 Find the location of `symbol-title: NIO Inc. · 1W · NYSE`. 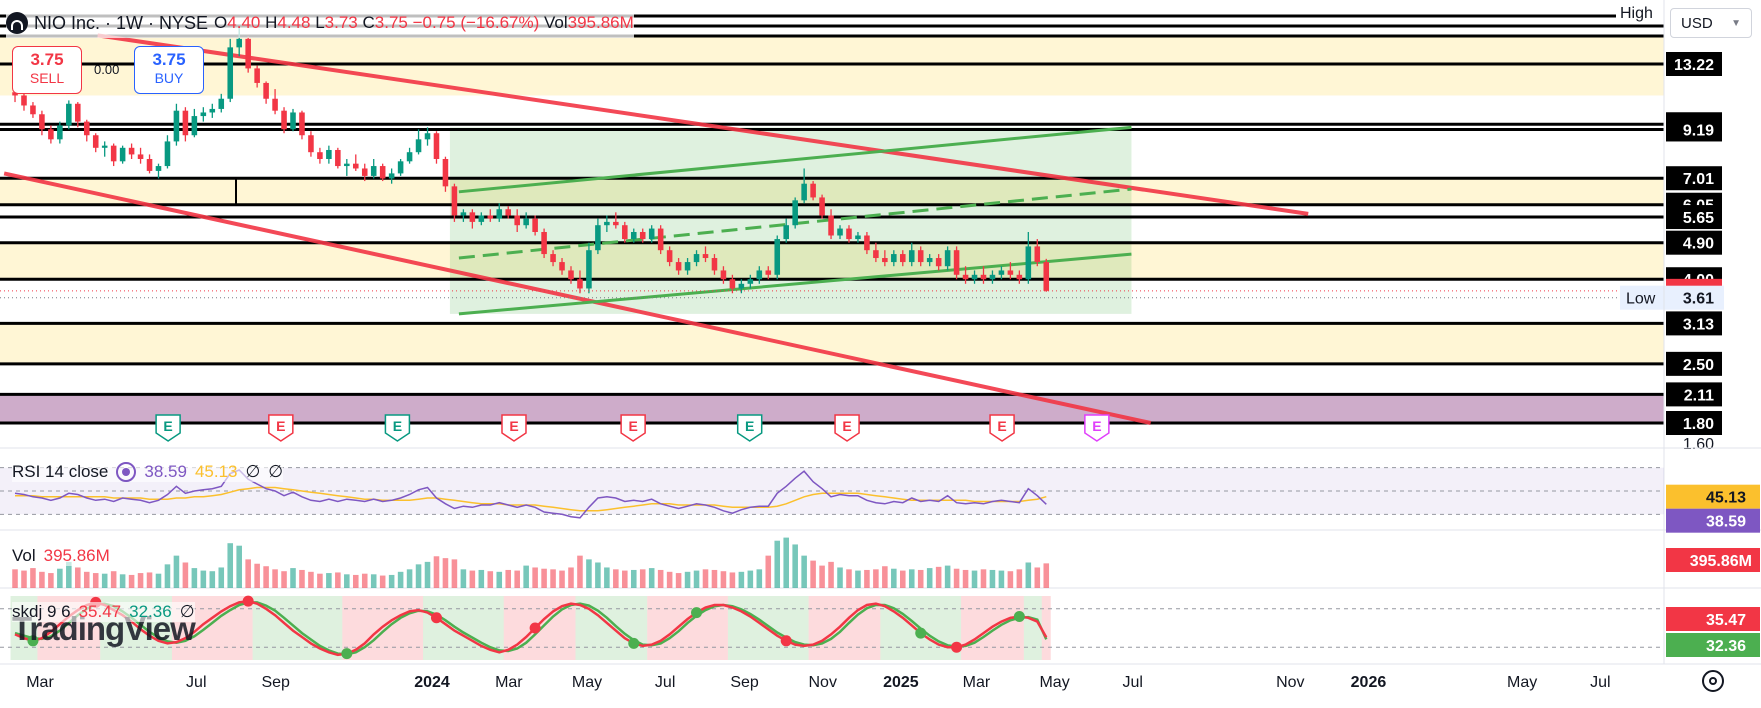

symbol-title: NIO Inc. · 1W · NYSE is located at coordinates (121, 22).